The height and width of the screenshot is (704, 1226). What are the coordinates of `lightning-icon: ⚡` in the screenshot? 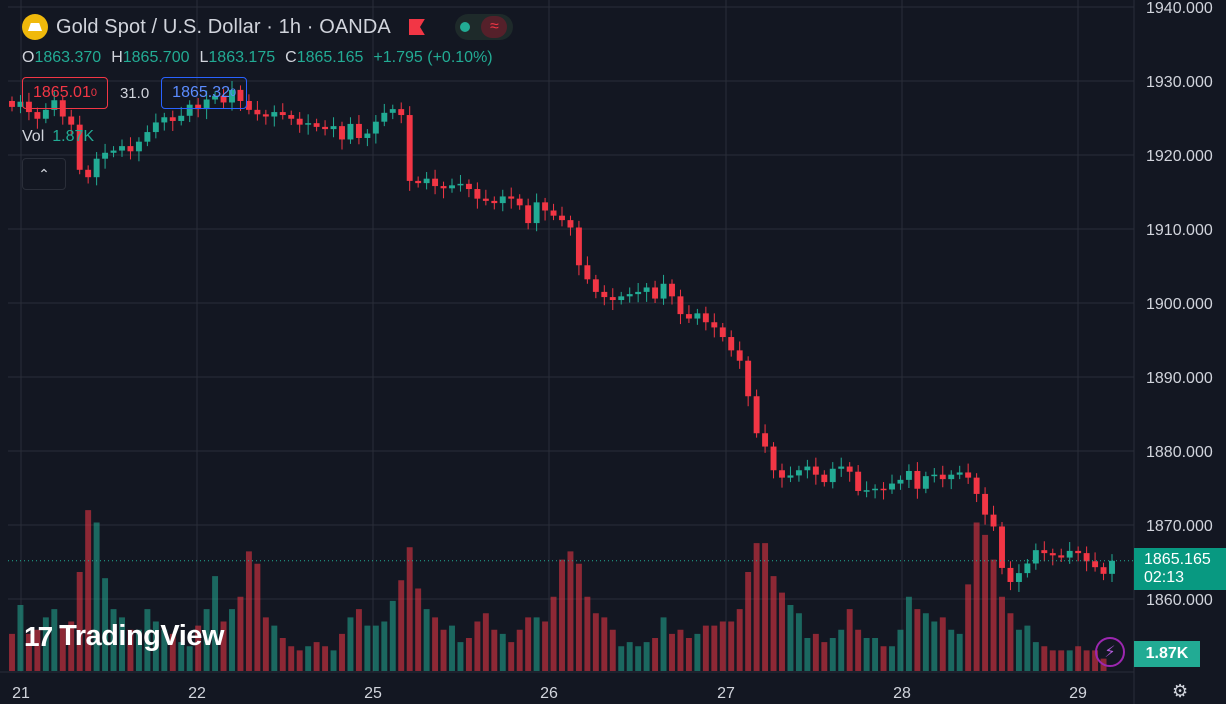 It's located at (1110, 652).